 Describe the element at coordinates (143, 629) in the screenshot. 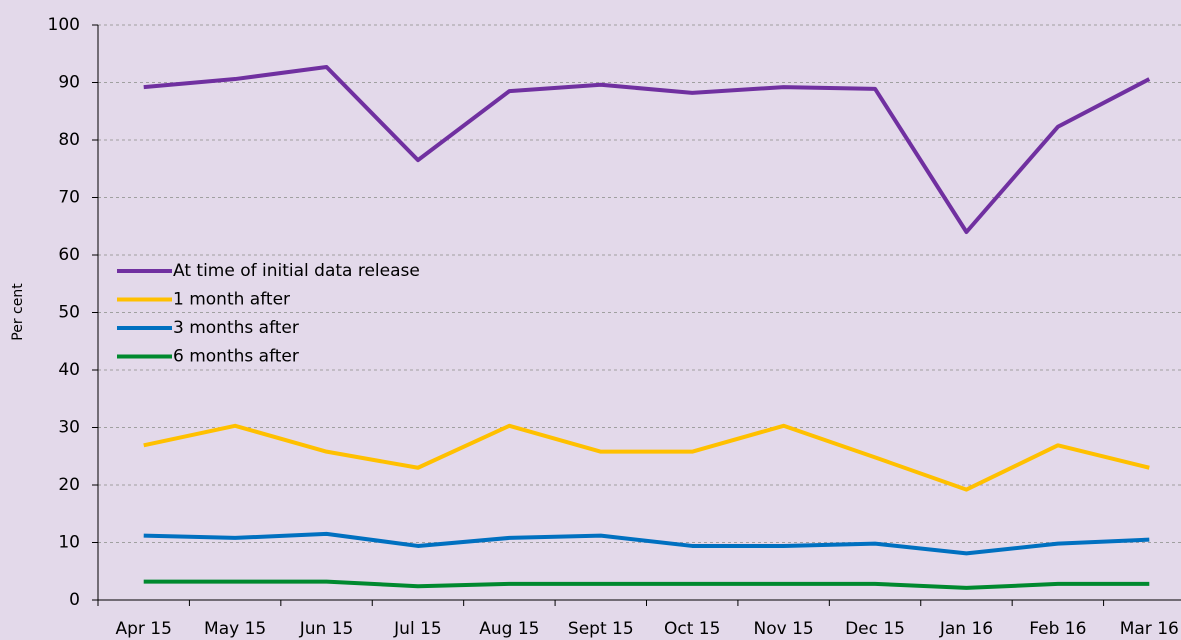

I see `x-tick-label: Apr 15` at that location.